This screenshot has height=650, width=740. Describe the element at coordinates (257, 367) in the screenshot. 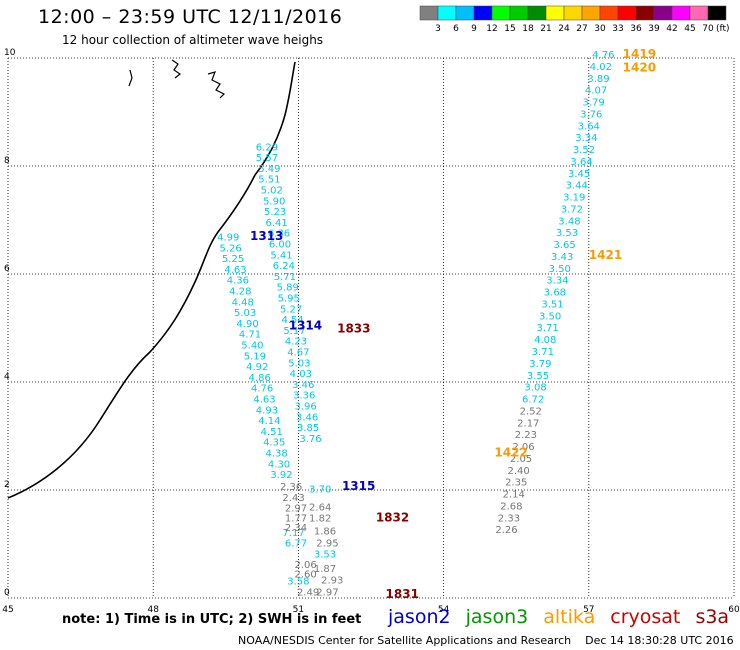

I see `wave-height-value: 4.92` at that location.